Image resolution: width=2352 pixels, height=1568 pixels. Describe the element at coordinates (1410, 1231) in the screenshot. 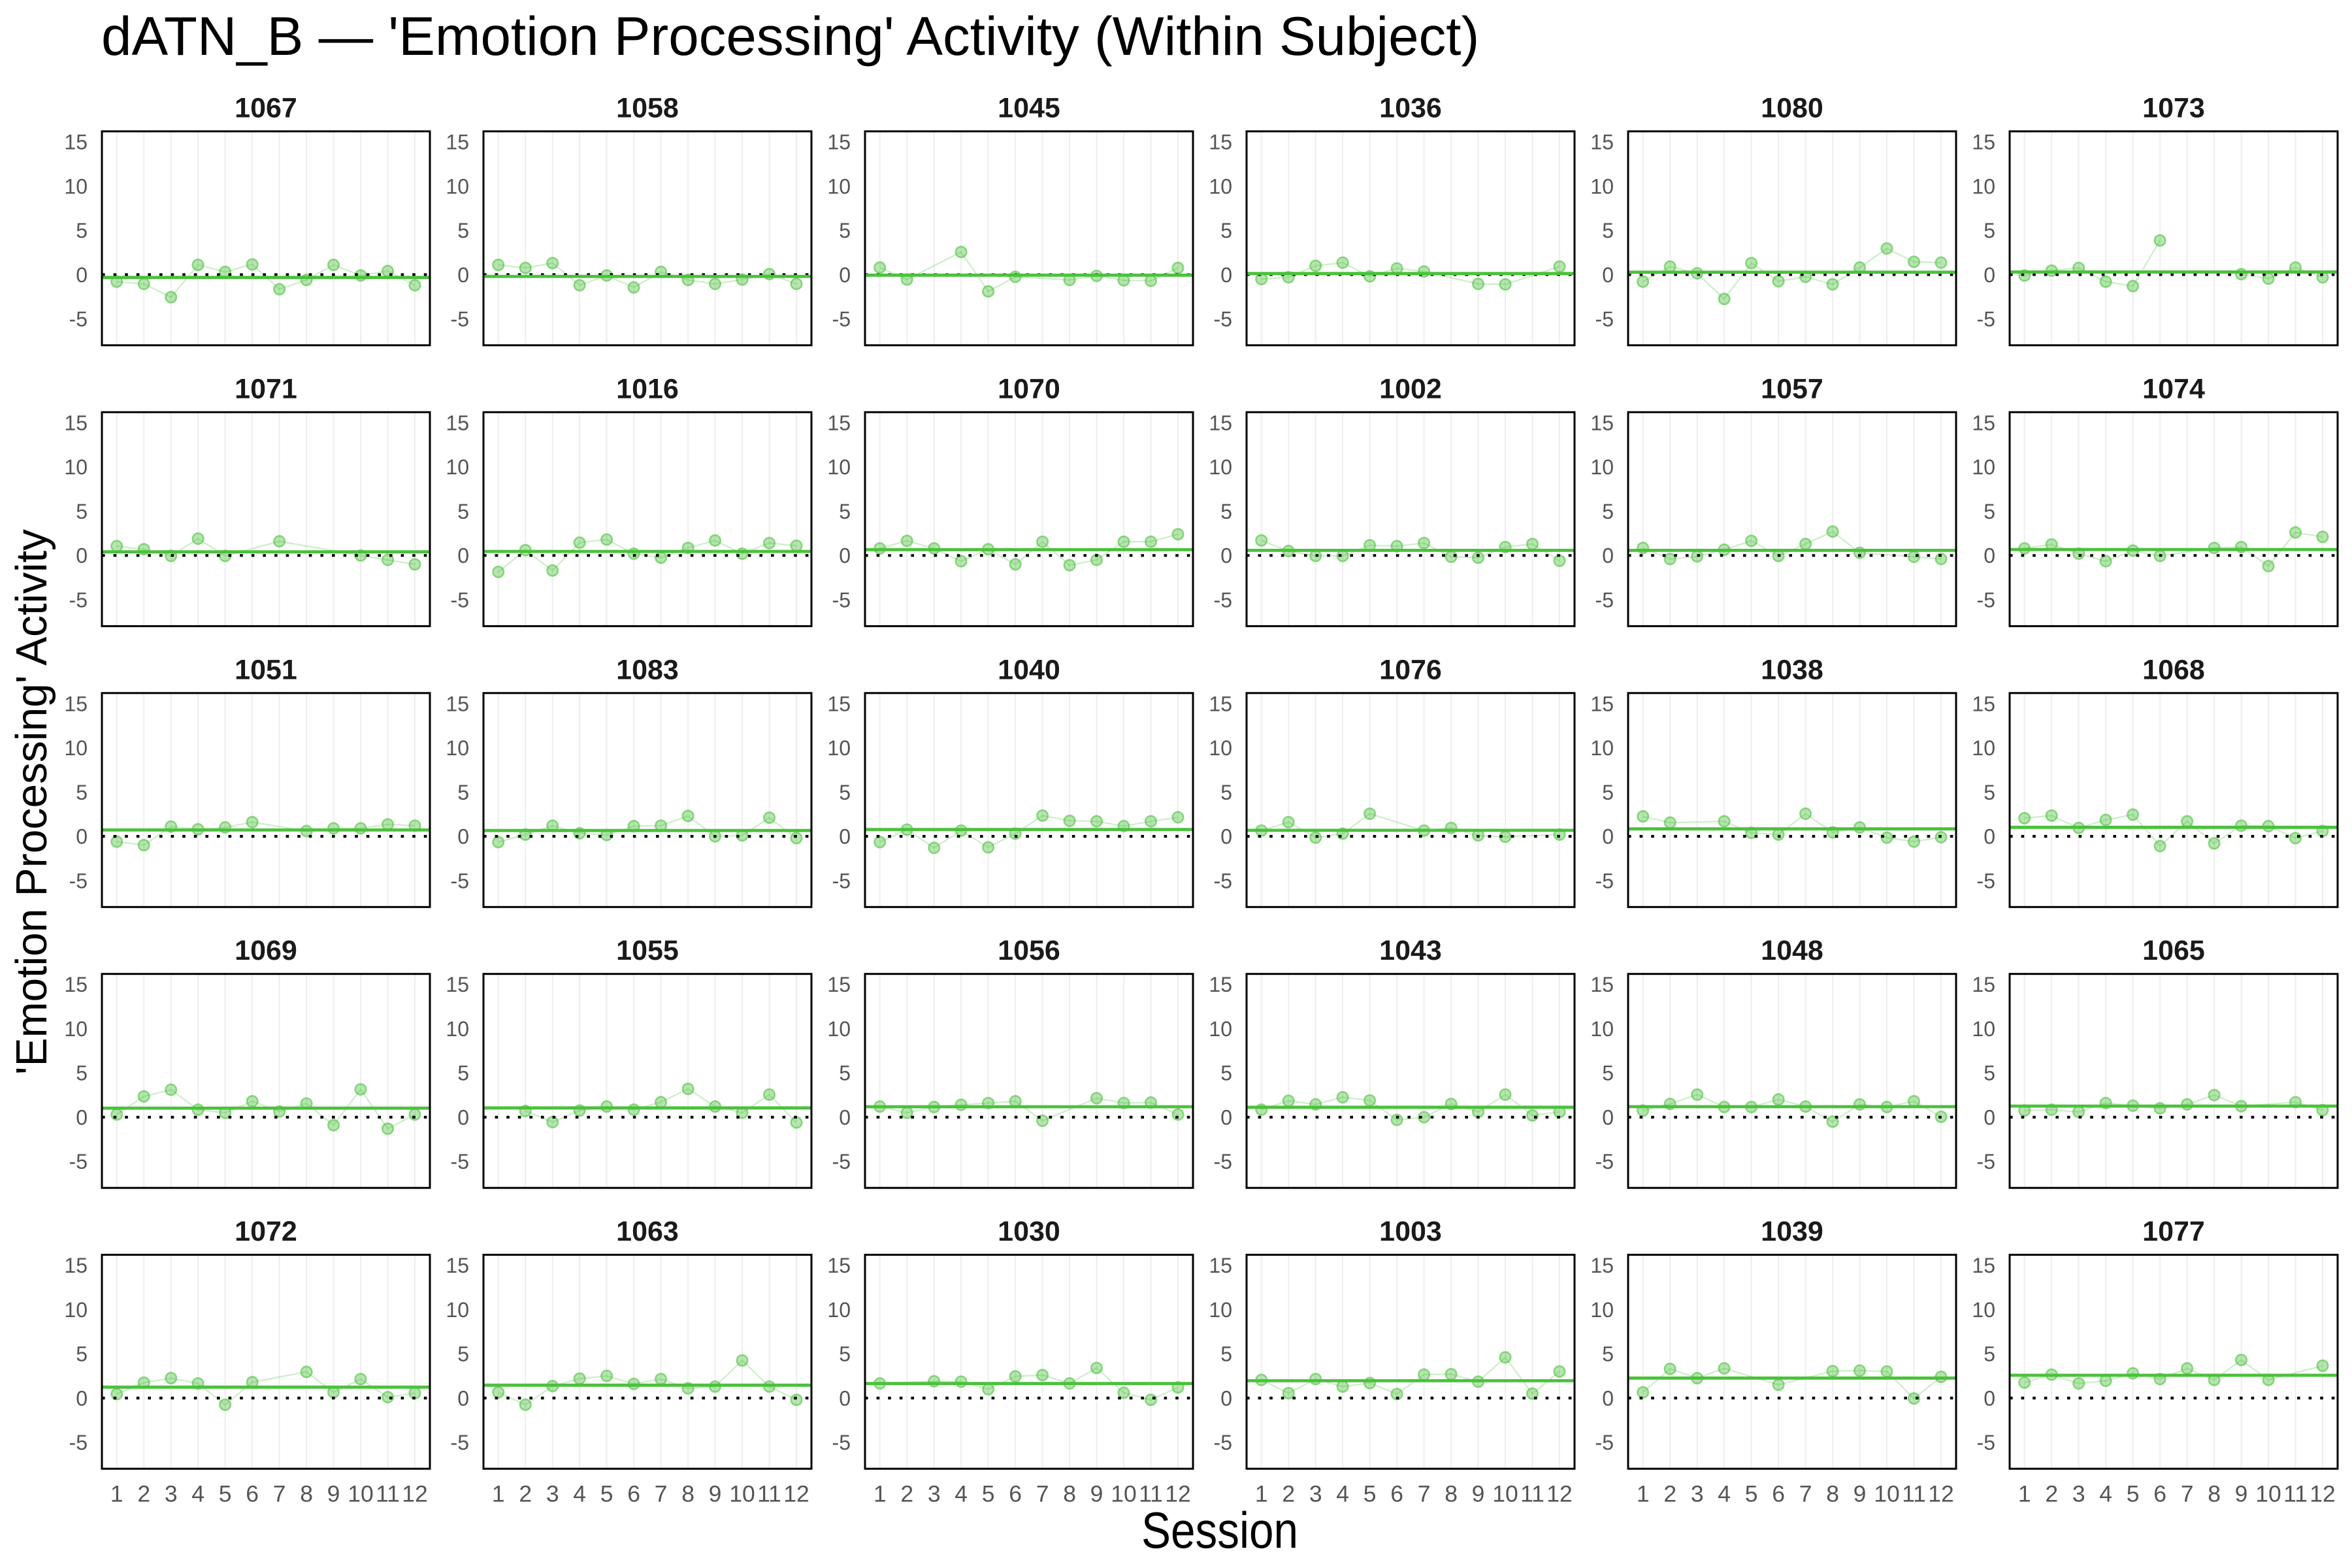

I see `svg-text: 1003` at that location.